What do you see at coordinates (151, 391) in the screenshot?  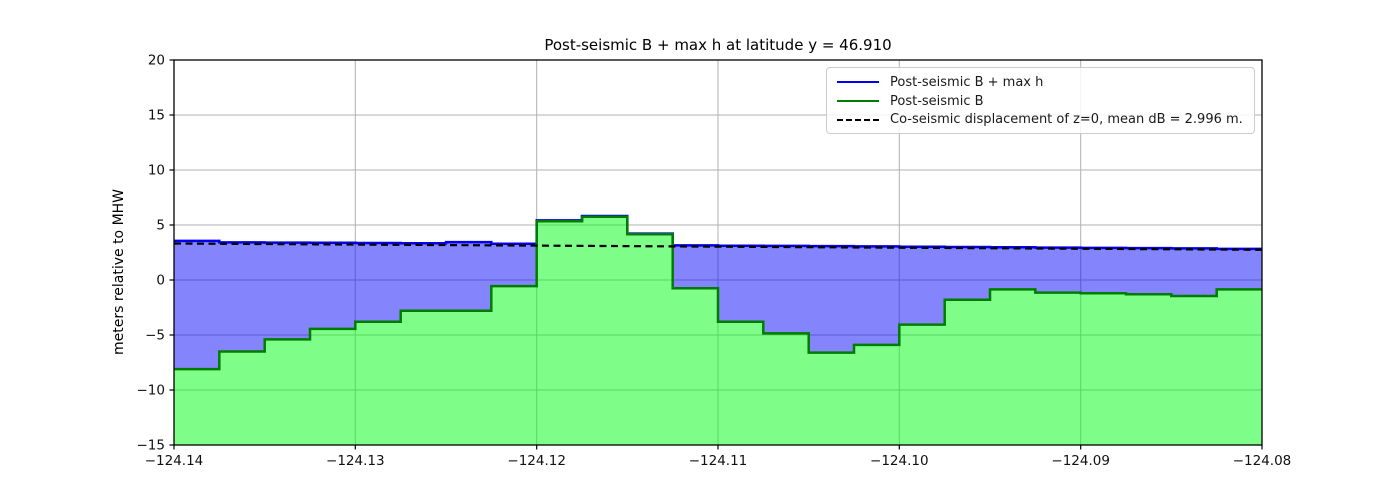 I see `y-tick-label: −10` at bounding box center [151, 391].